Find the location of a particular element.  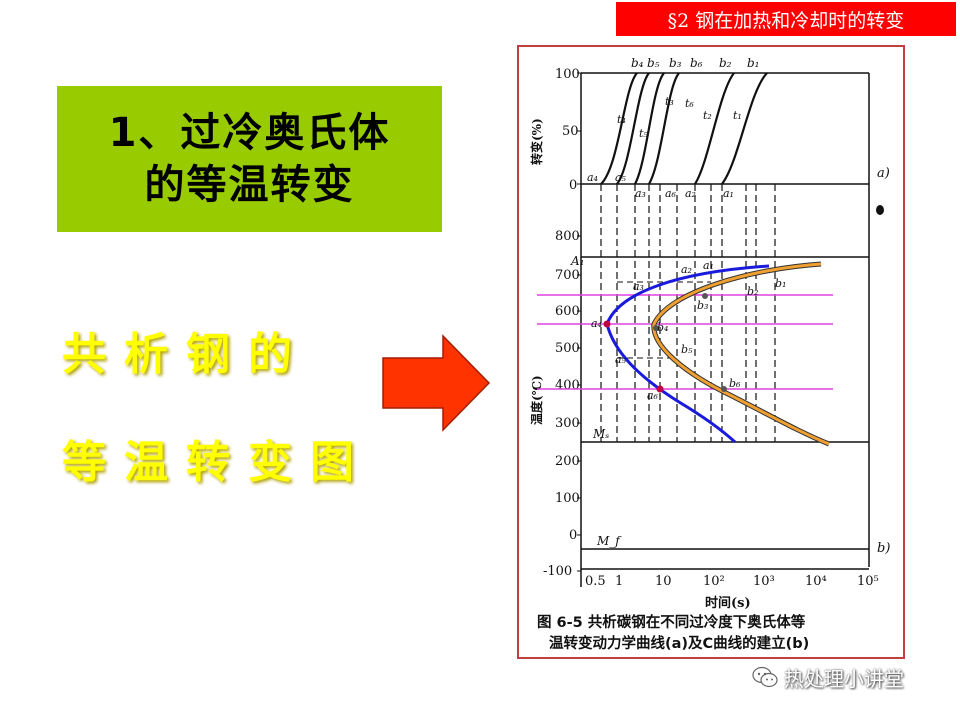

slide-title-line-1: 1、过冷奥氏体 is located at coordinates (249, 133).